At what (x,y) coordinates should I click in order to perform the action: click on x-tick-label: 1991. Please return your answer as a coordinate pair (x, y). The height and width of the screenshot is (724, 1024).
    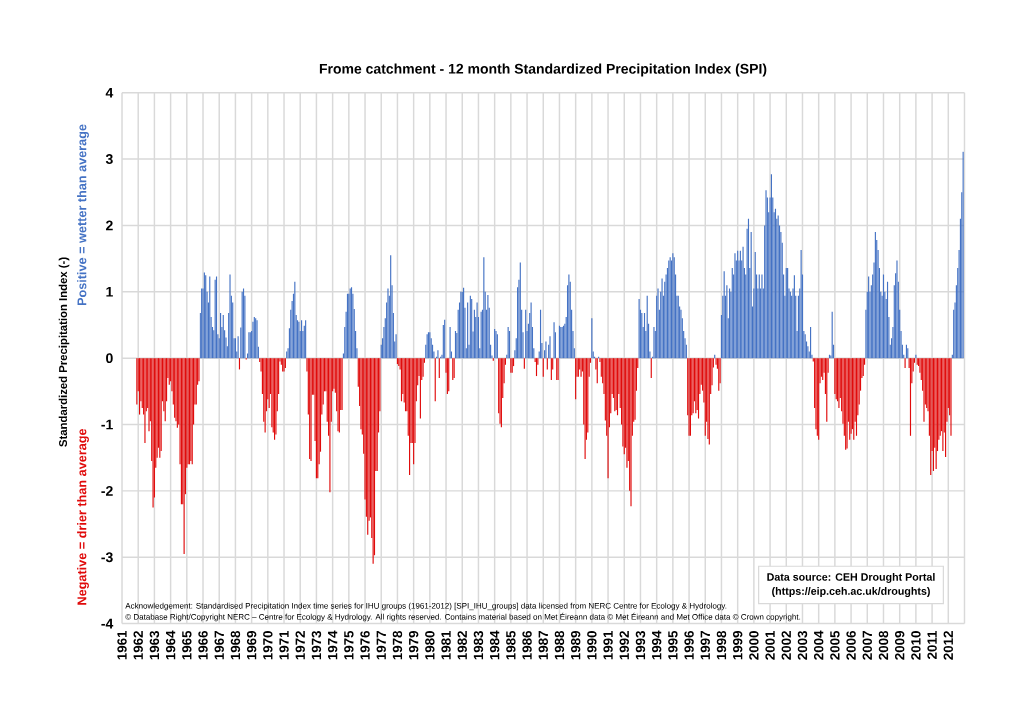
    Looking at the image, I should click on (608, 645).